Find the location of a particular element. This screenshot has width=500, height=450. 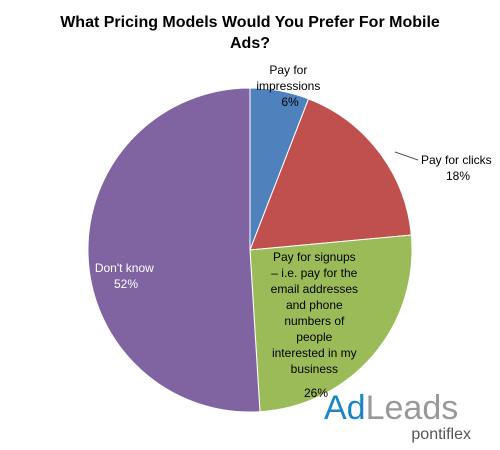

slice-clicks is located at coordinates (330, 174).